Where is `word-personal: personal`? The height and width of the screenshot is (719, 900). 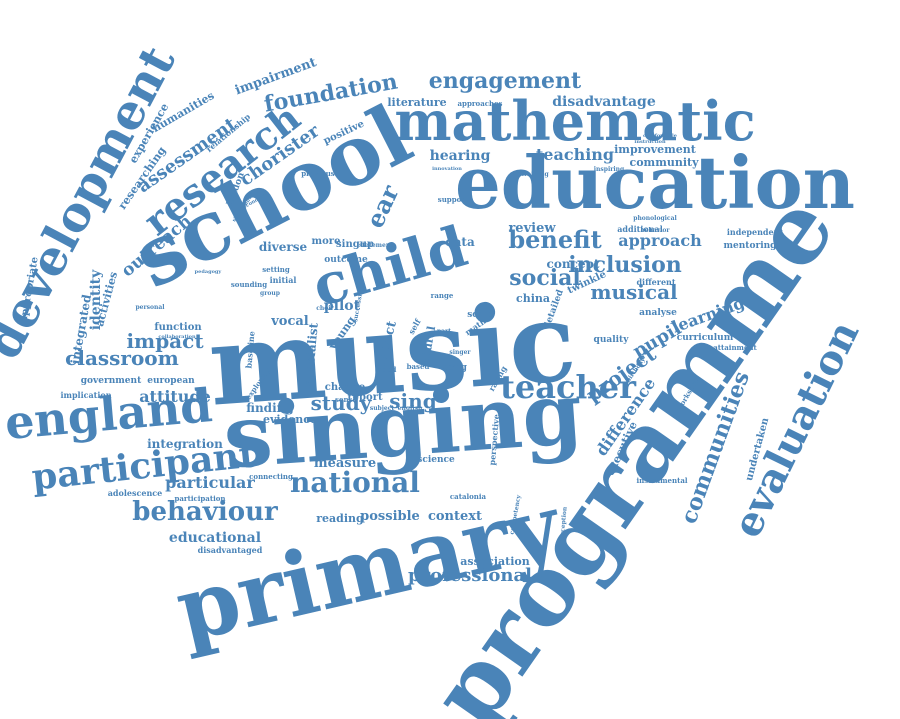
word-personal: personal is located at coordinates (150, 307).